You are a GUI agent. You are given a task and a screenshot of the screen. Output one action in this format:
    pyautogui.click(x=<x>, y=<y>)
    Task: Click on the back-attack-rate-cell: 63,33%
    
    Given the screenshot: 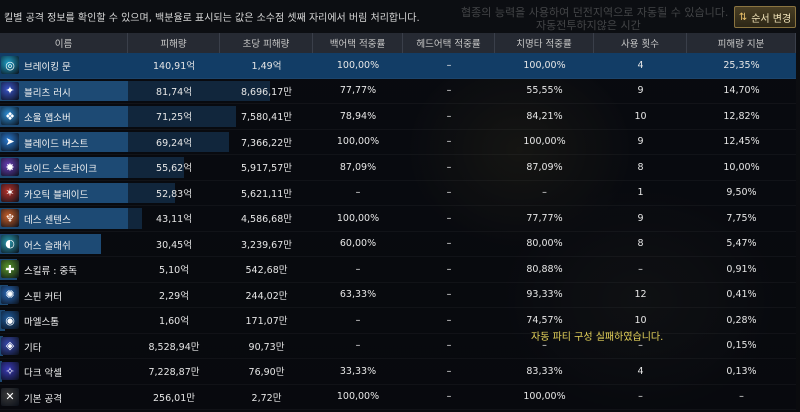 What is the action you would take?
    pyautogui.click(x=358, y=295)
    